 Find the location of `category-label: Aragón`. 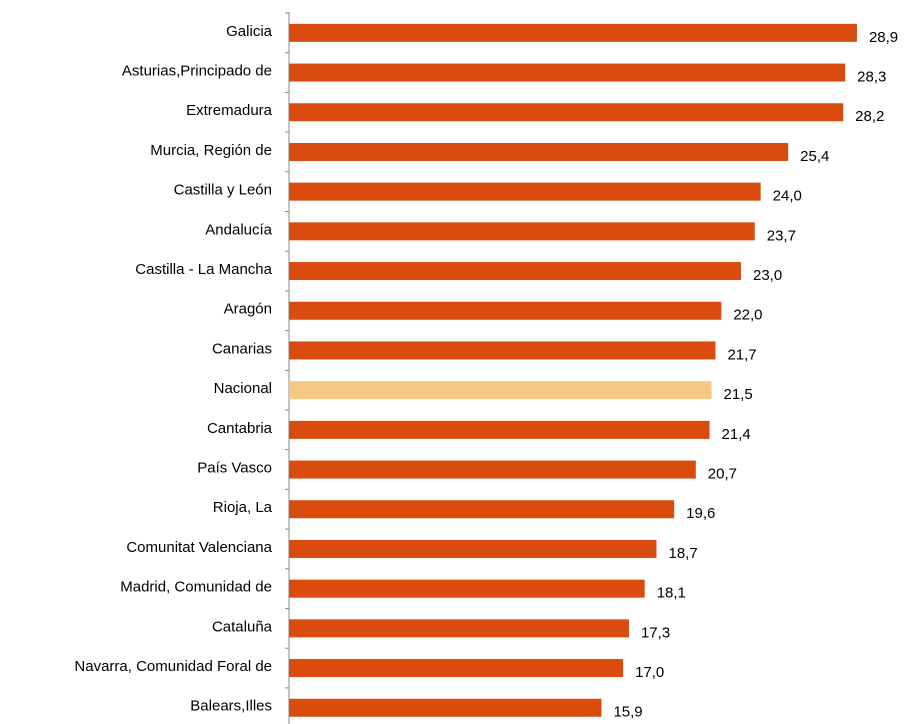

category-label: Aragón is located at coordinates (248, 309).